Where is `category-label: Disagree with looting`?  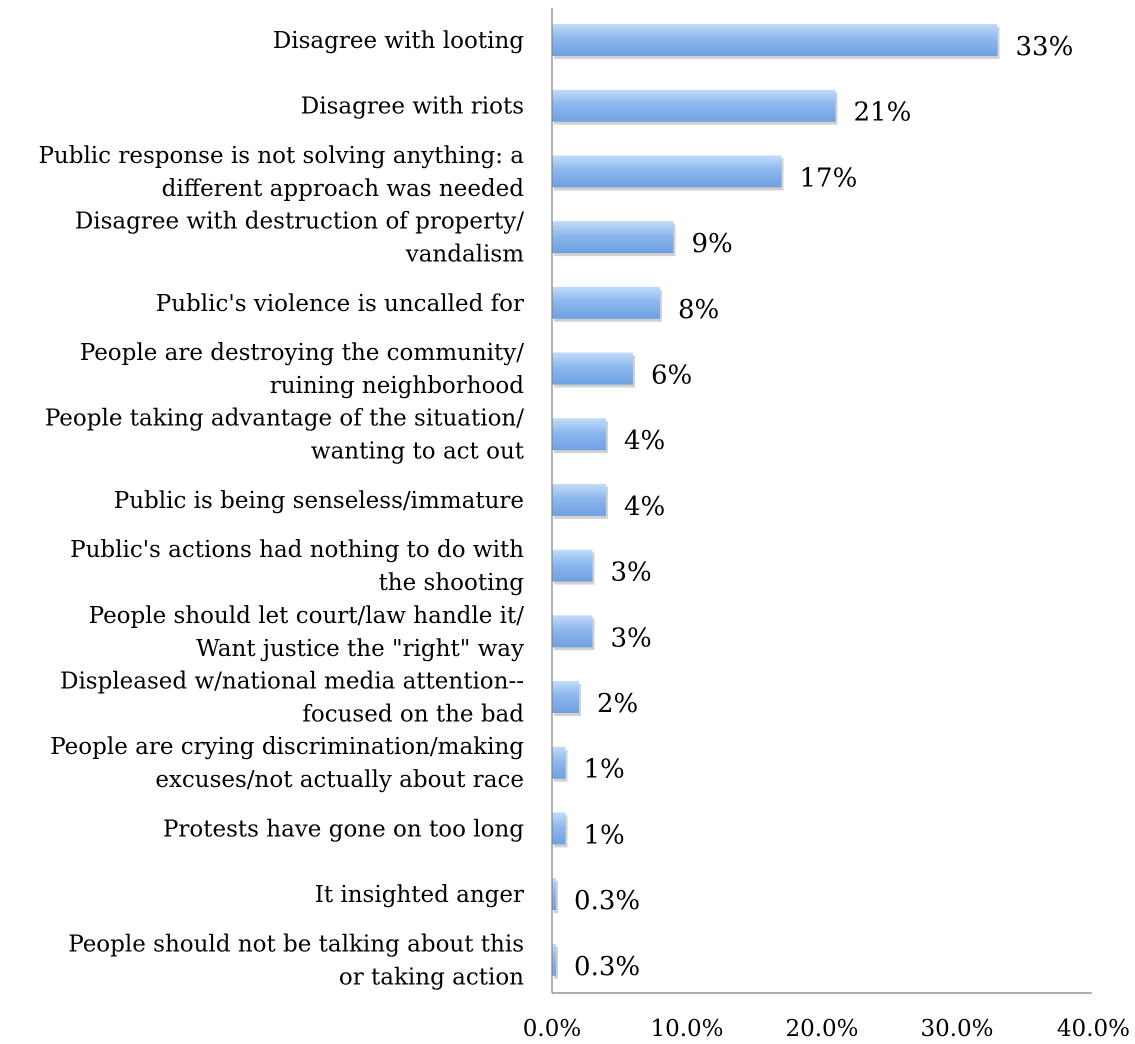 category-label: Disagree with looting is located at coordinates (398, 41).